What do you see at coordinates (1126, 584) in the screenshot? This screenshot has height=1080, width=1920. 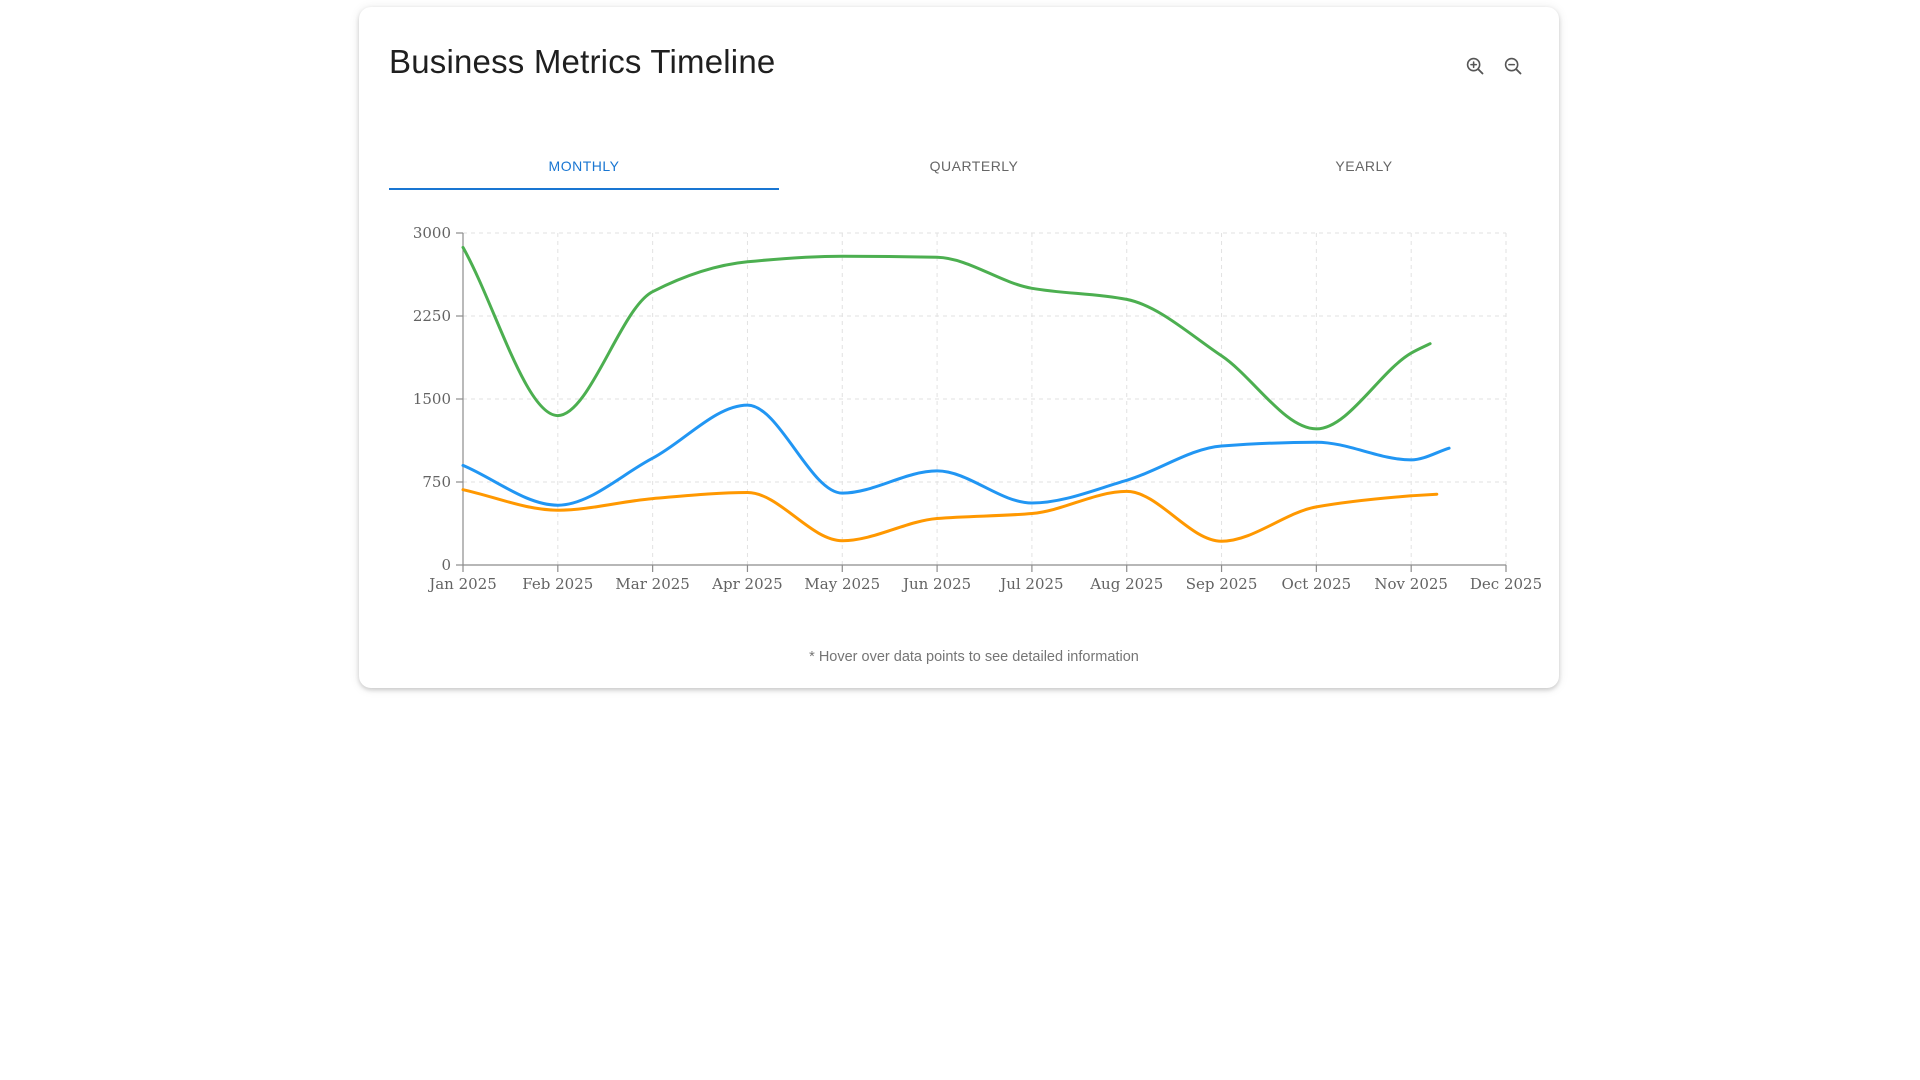 I see `x-tick-label: Aug 2025` at bounding box center [1126, 584].